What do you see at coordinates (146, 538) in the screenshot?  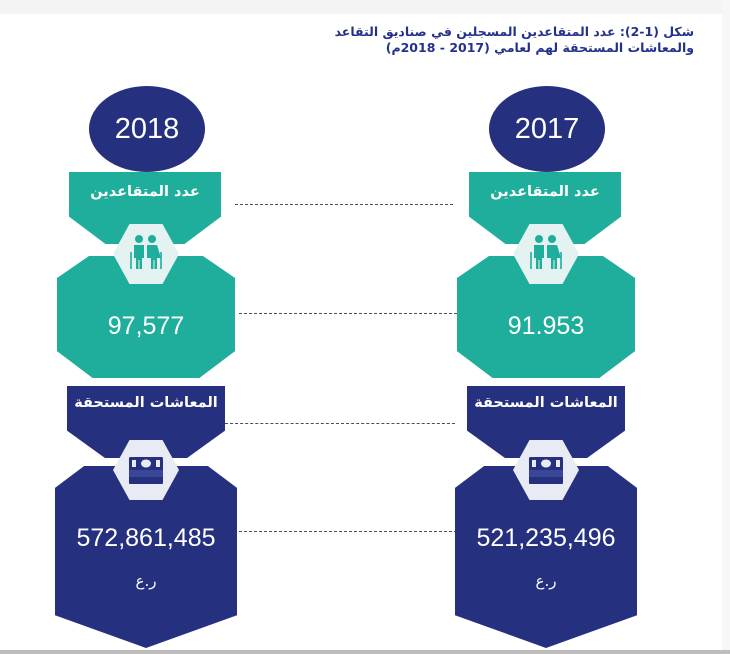 I see `pensions-value: 572,861,485` at bounding box center [146, 538].